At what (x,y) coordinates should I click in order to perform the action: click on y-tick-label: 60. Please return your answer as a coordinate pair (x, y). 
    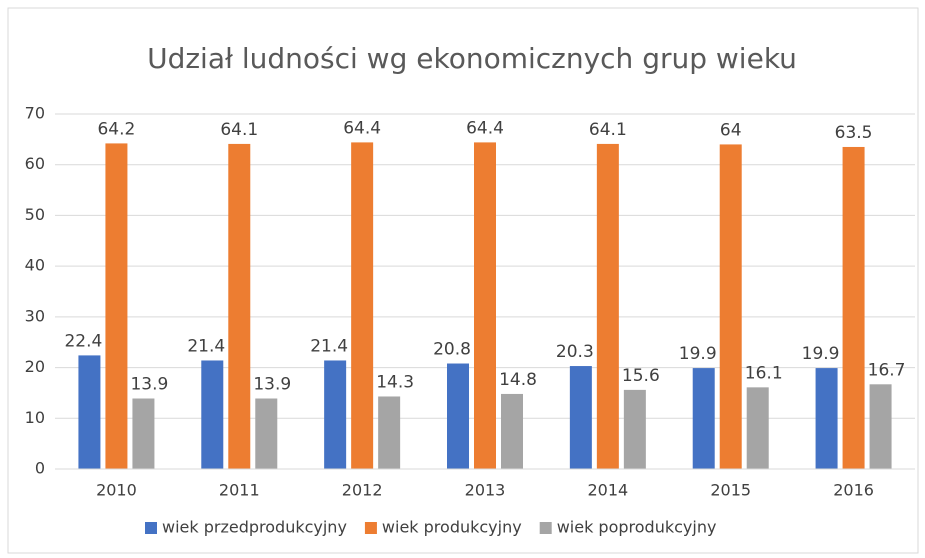
    Looking at the image, I should click on (35, 163).